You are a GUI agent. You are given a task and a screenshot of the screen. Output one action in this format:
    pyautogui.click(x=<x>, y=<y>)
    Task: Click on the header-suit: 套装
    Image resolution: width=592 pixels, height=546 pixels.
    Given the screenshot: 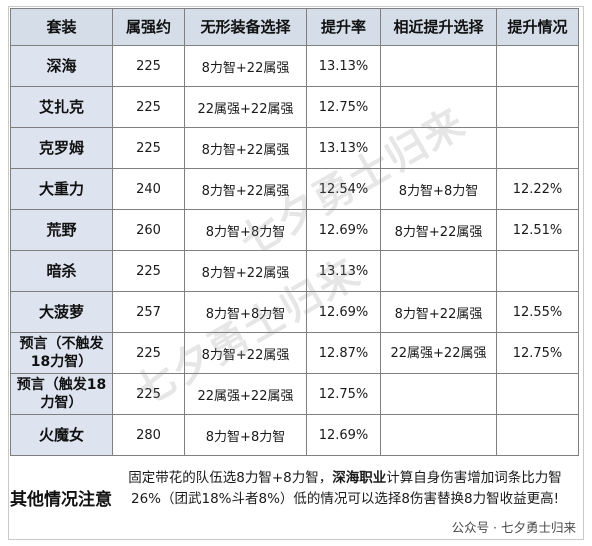 What is the action you would take?
    pyautogui.click(x=61, y=27)
    